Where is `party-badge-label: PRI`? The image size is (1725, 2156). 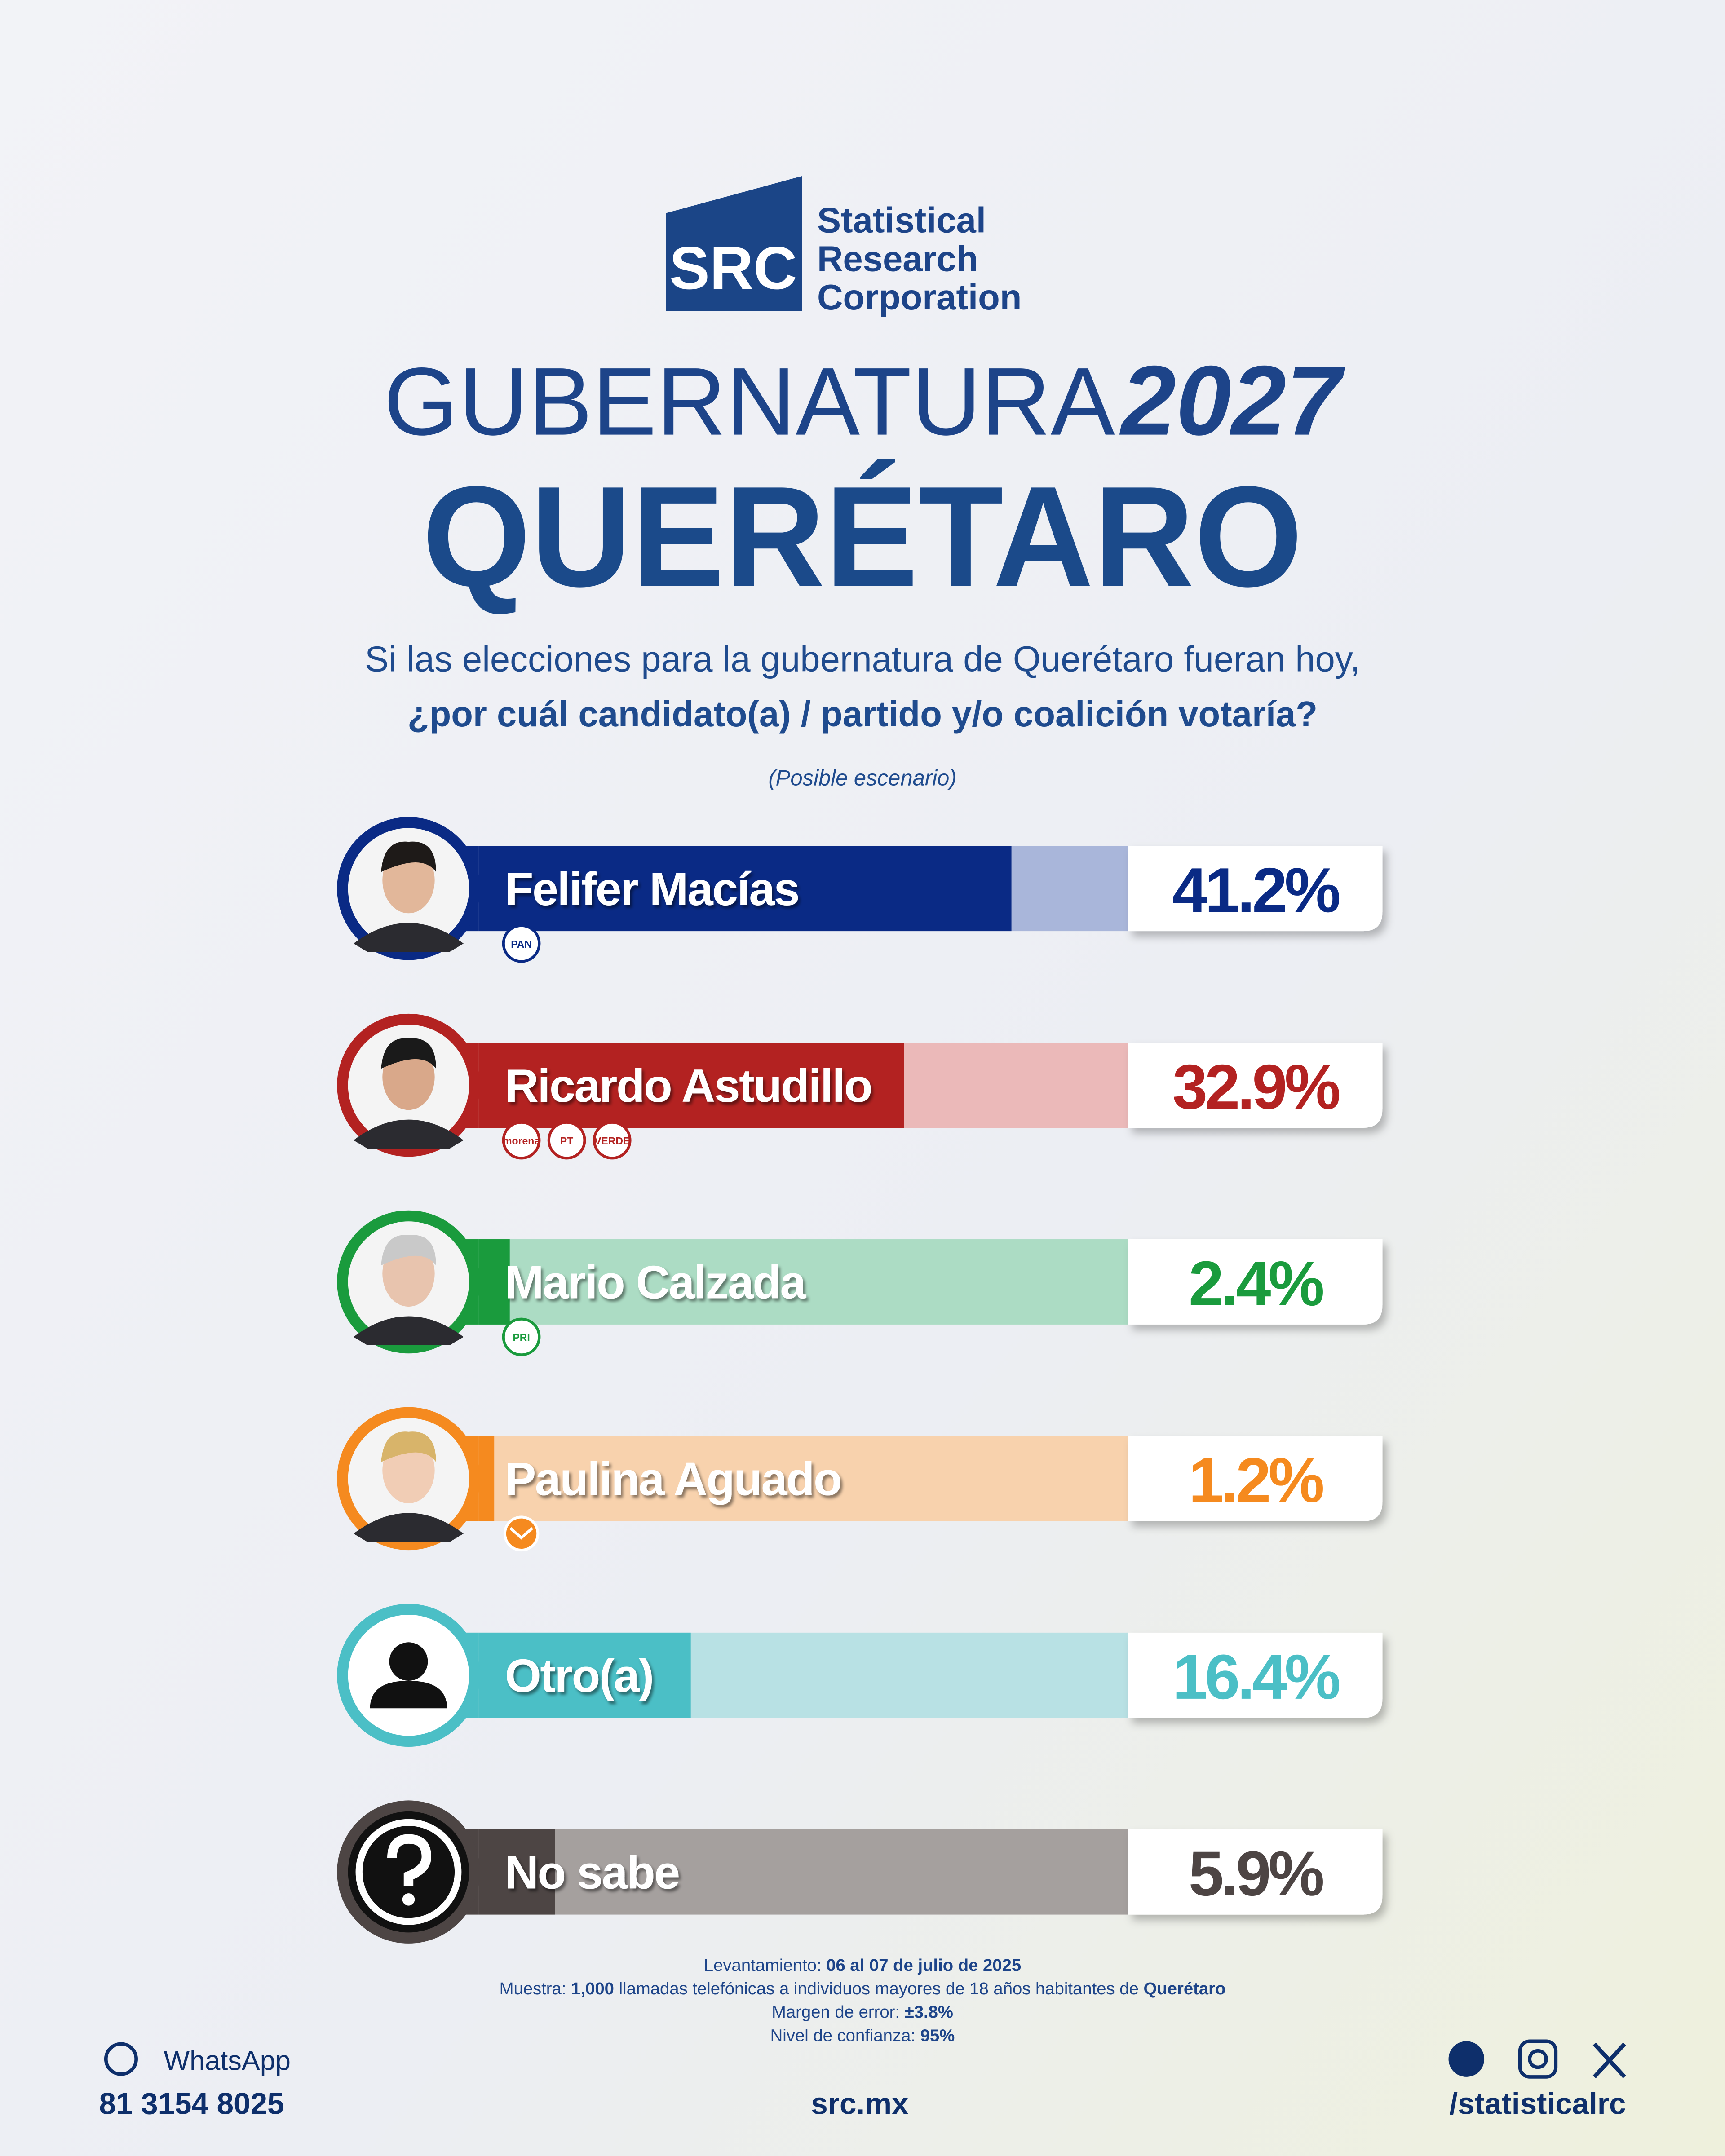 party-badge-label: PRI is located at coordinates (521, 1337).